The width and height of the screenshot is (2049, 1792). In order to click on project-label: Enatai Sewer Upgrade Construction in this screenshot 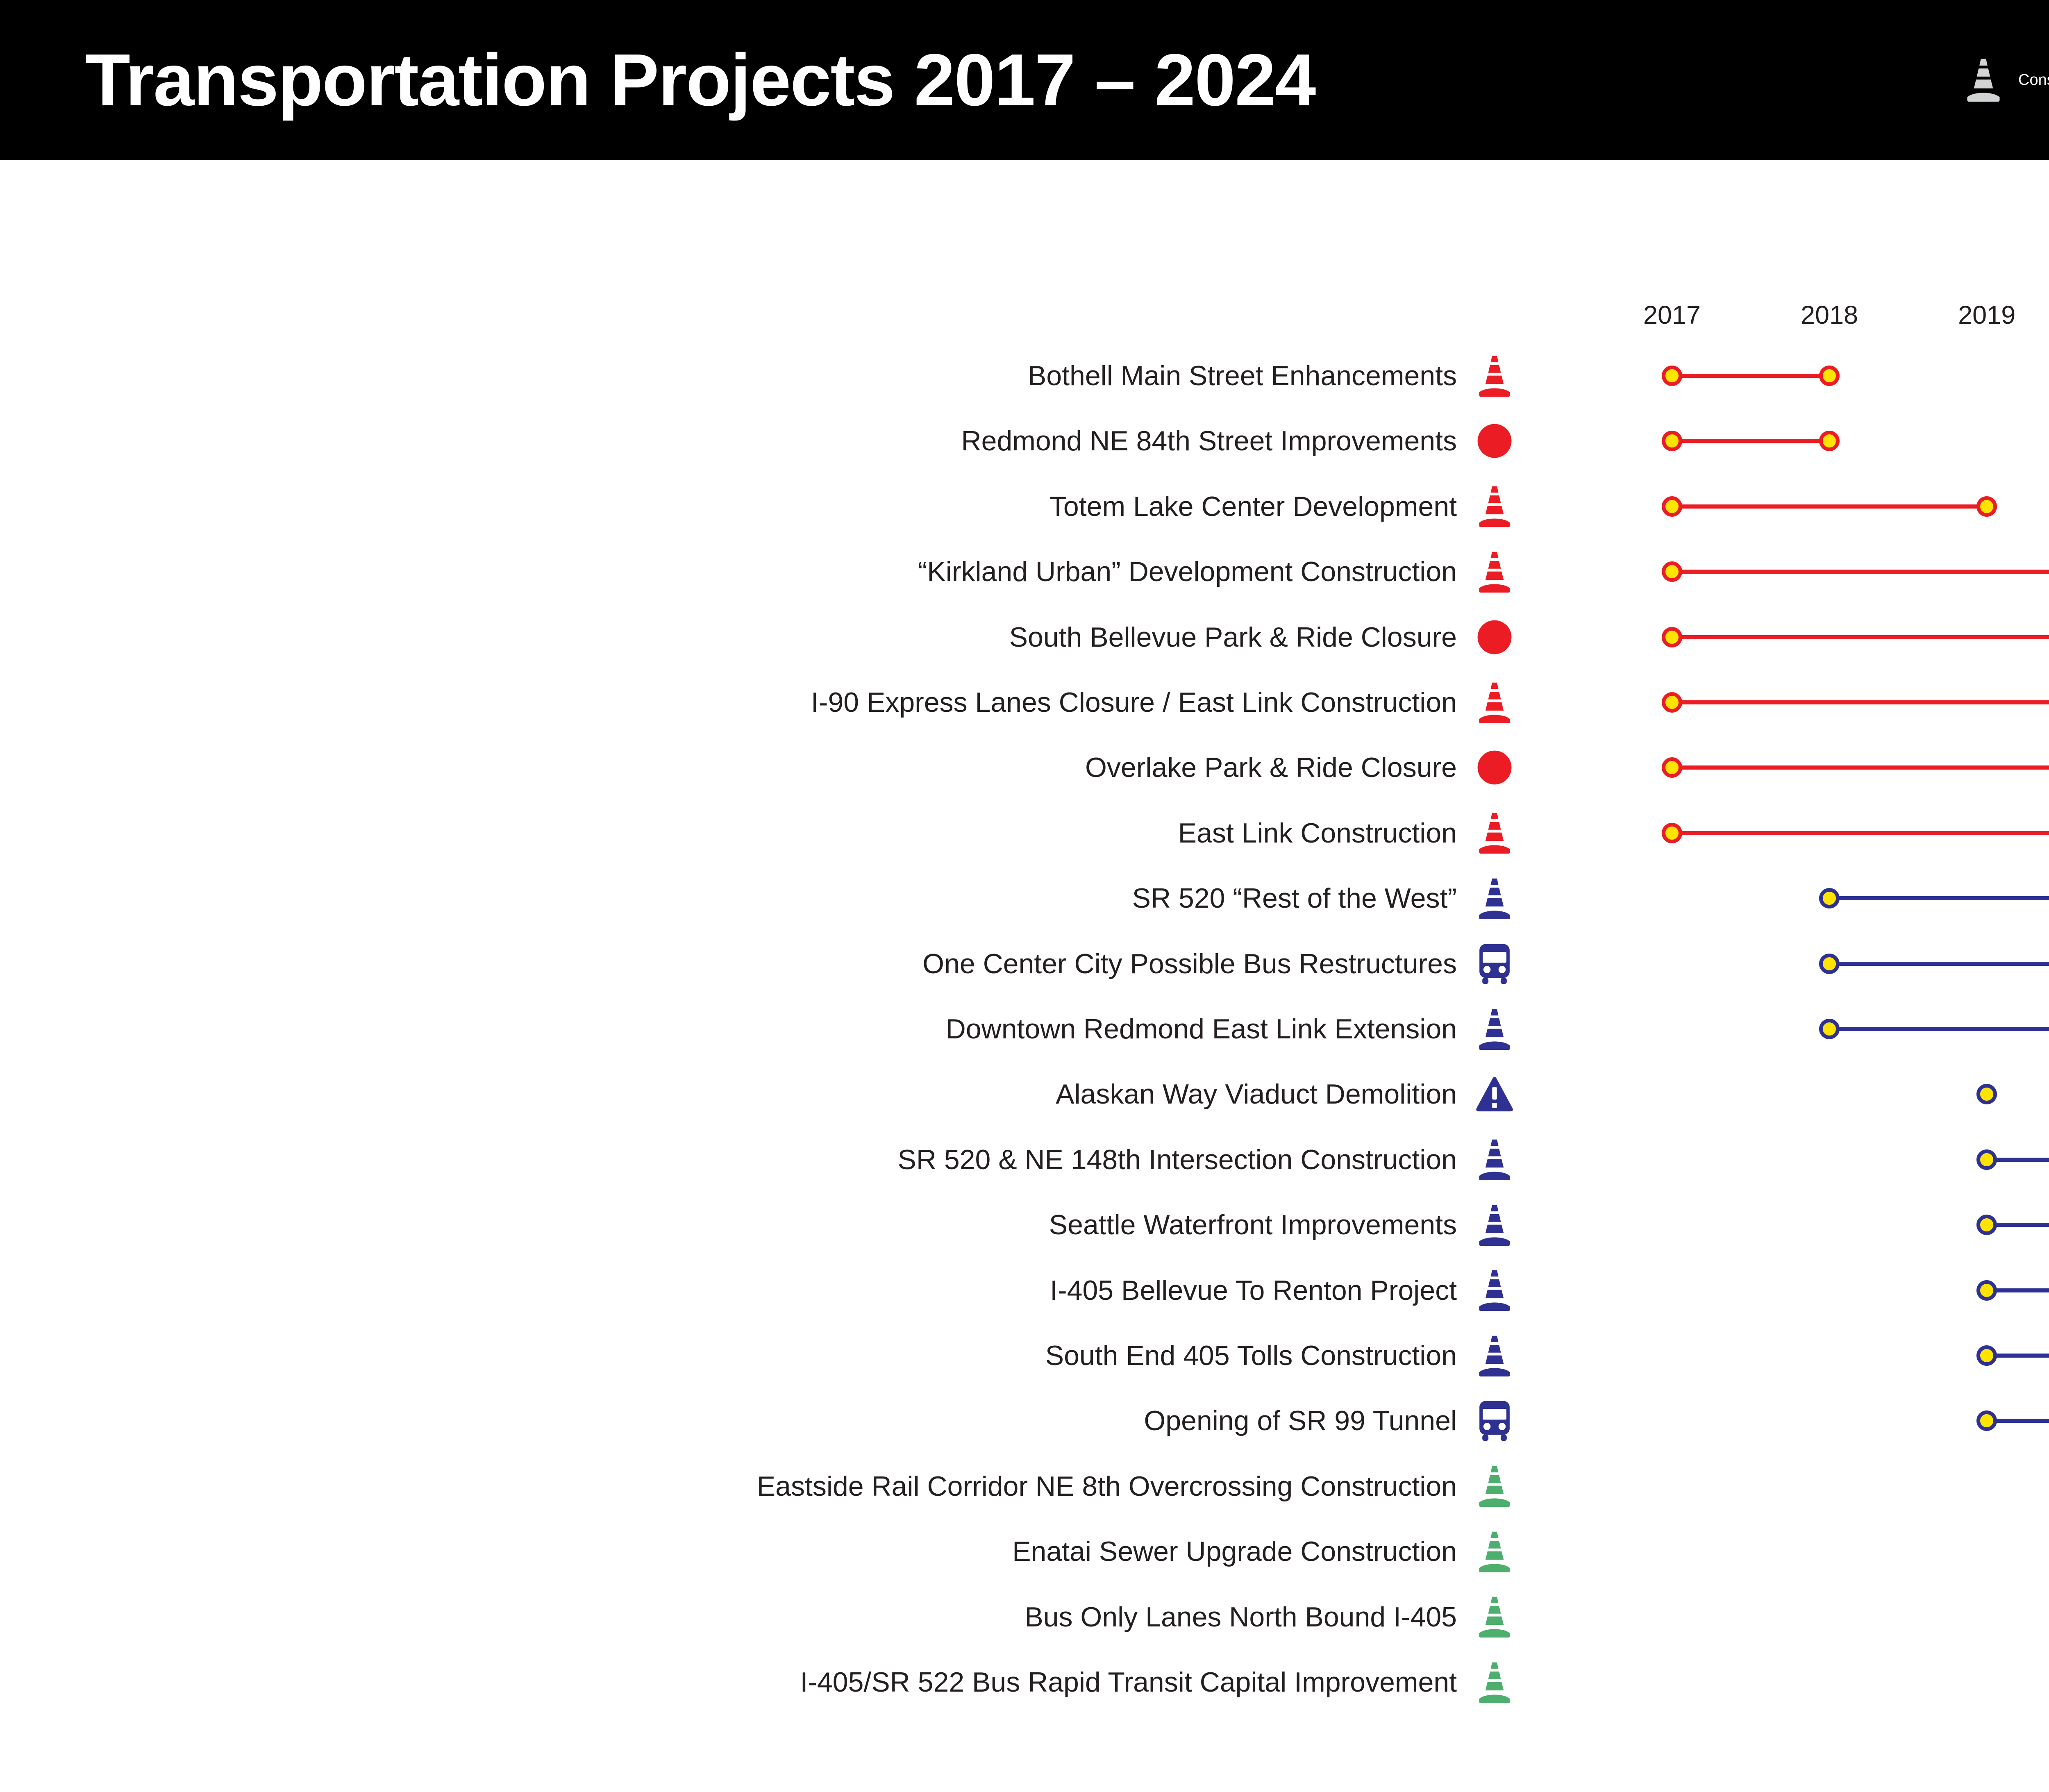, I will do `click(1234, 1551)`.